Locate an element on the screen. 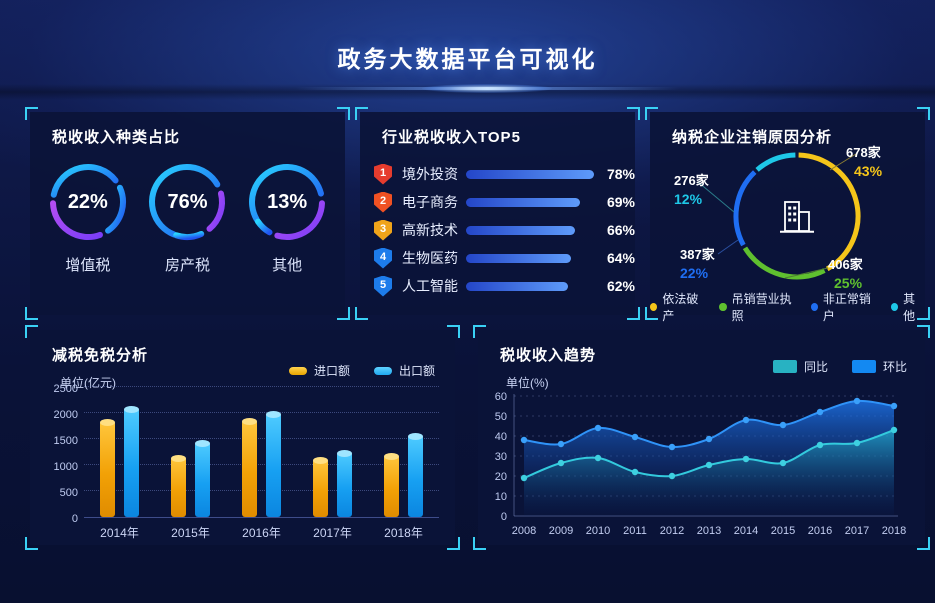 The height and width of the screenshot is (603, 935). legend-label: 出口额 is located at coordinates (416, 371).